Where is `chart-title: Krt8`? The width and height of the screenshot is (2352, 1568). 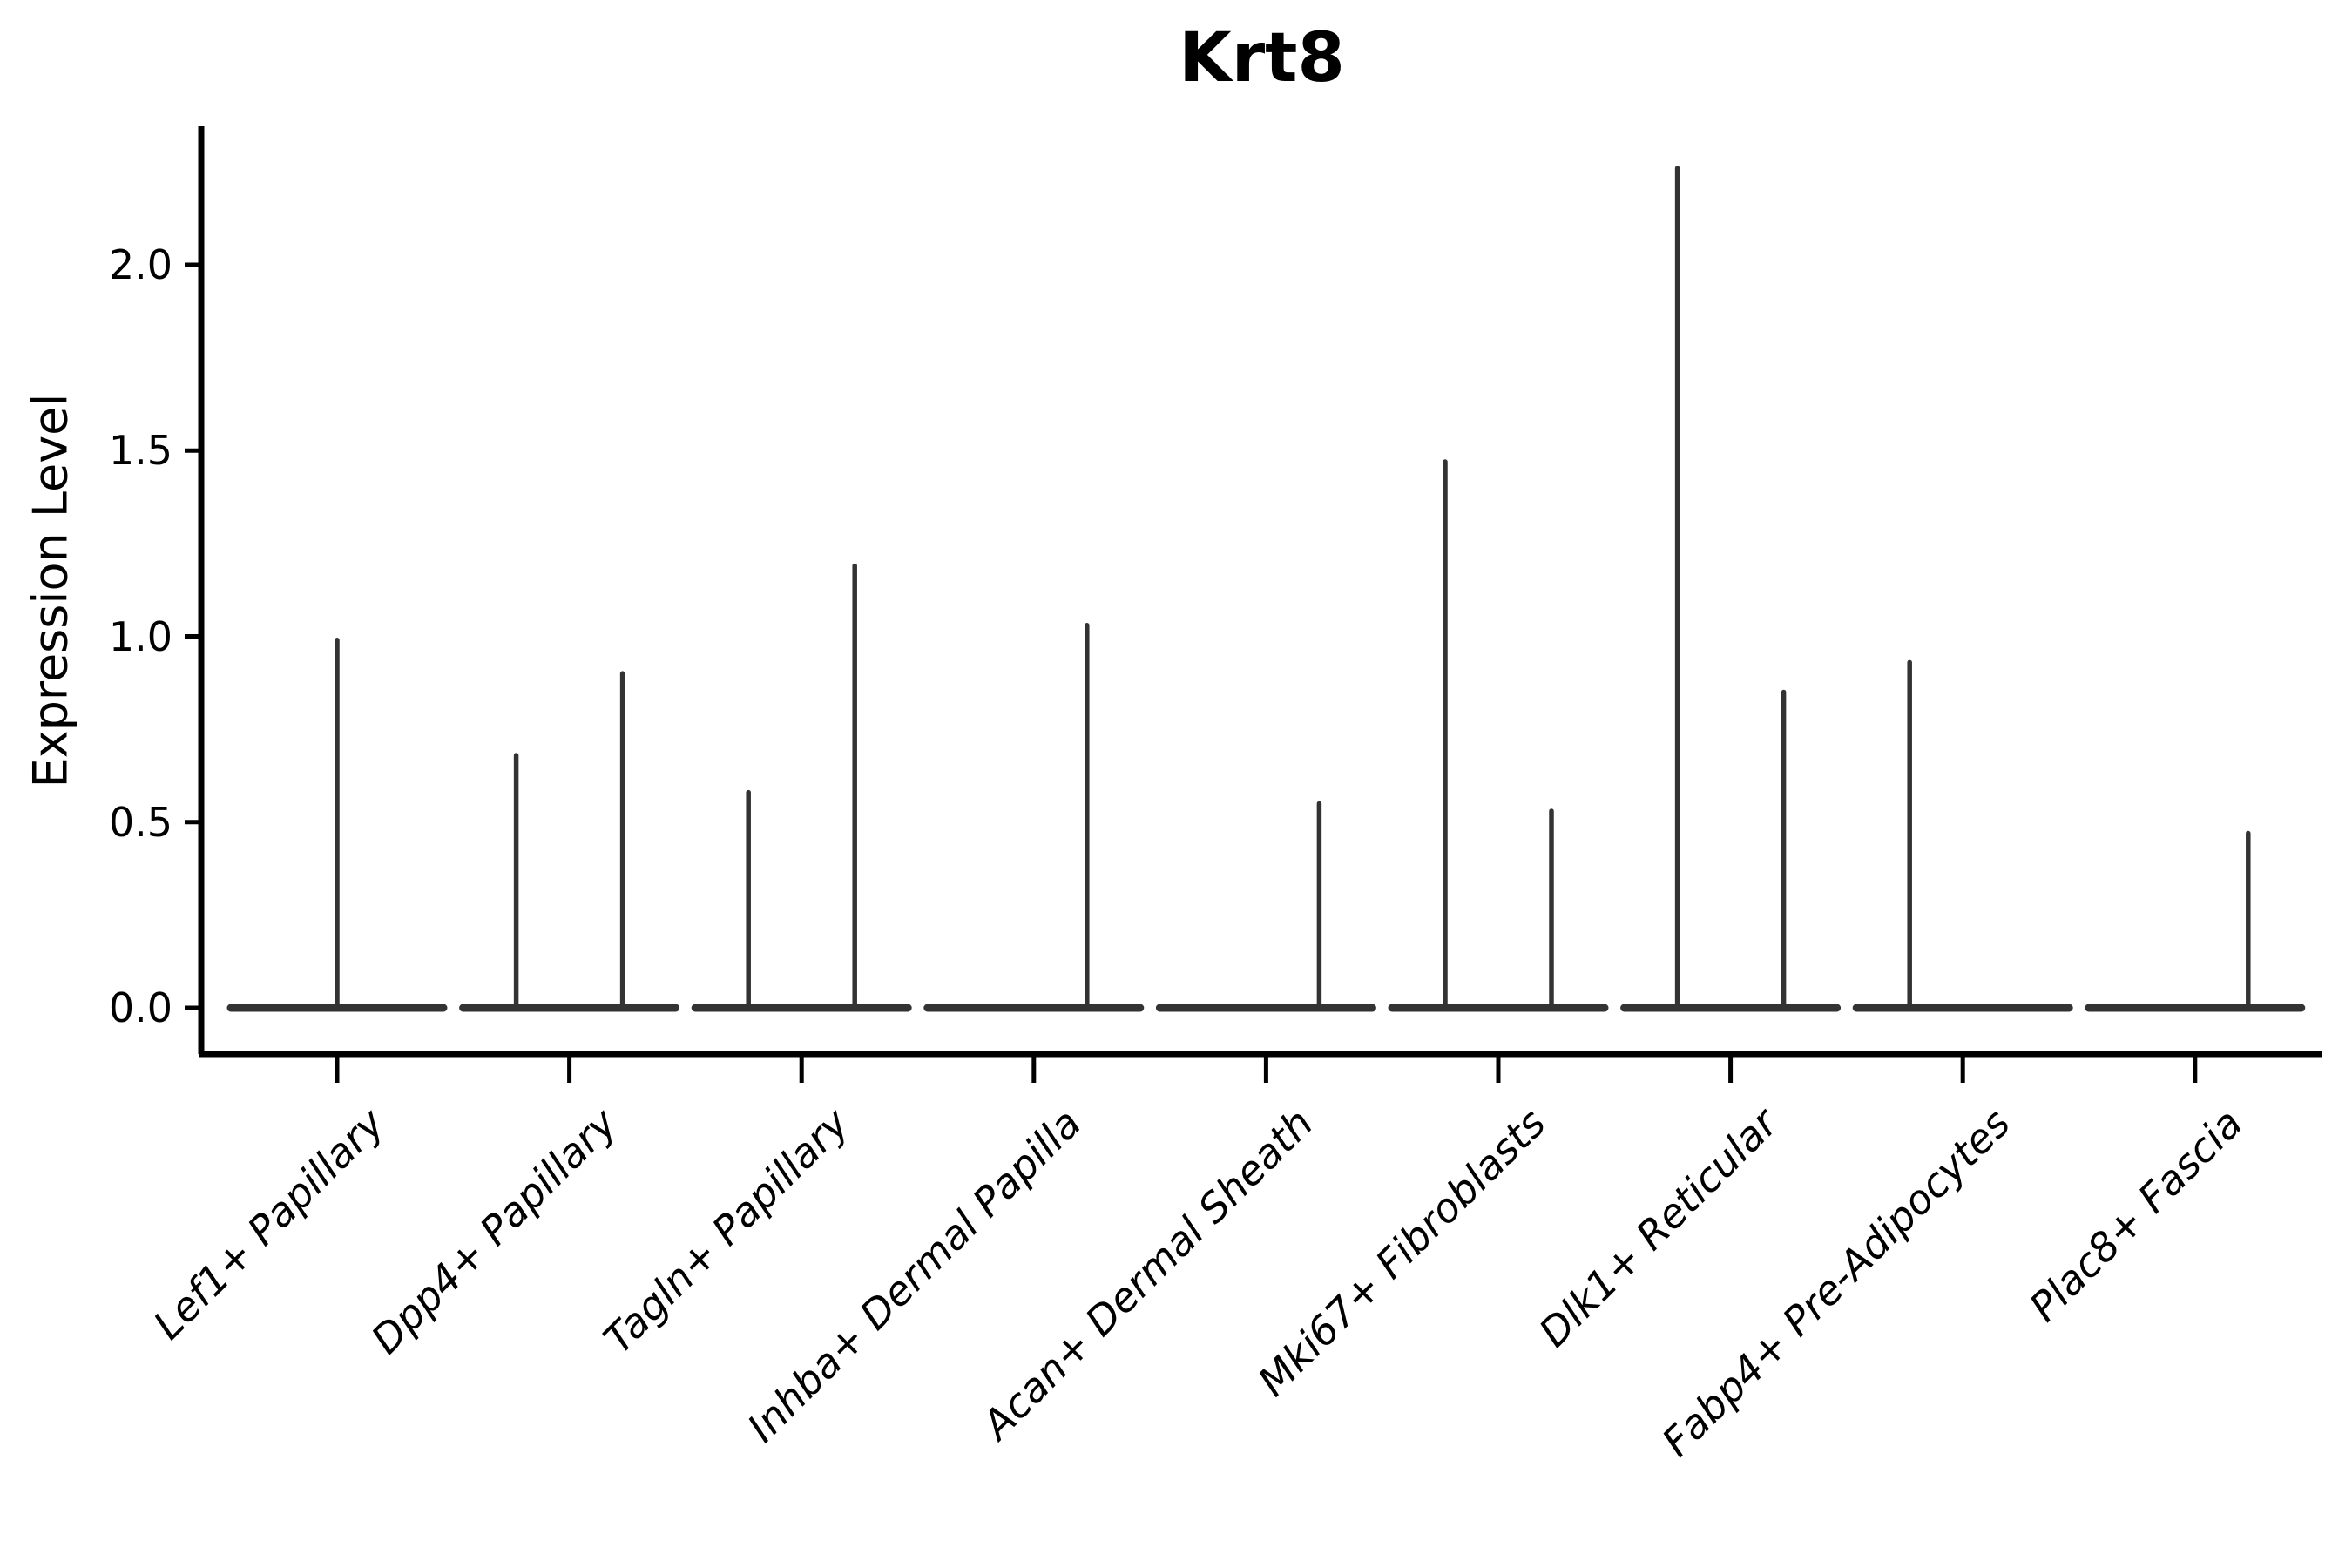
chart-title: Krt8 is located at coordinates (1262, 58).